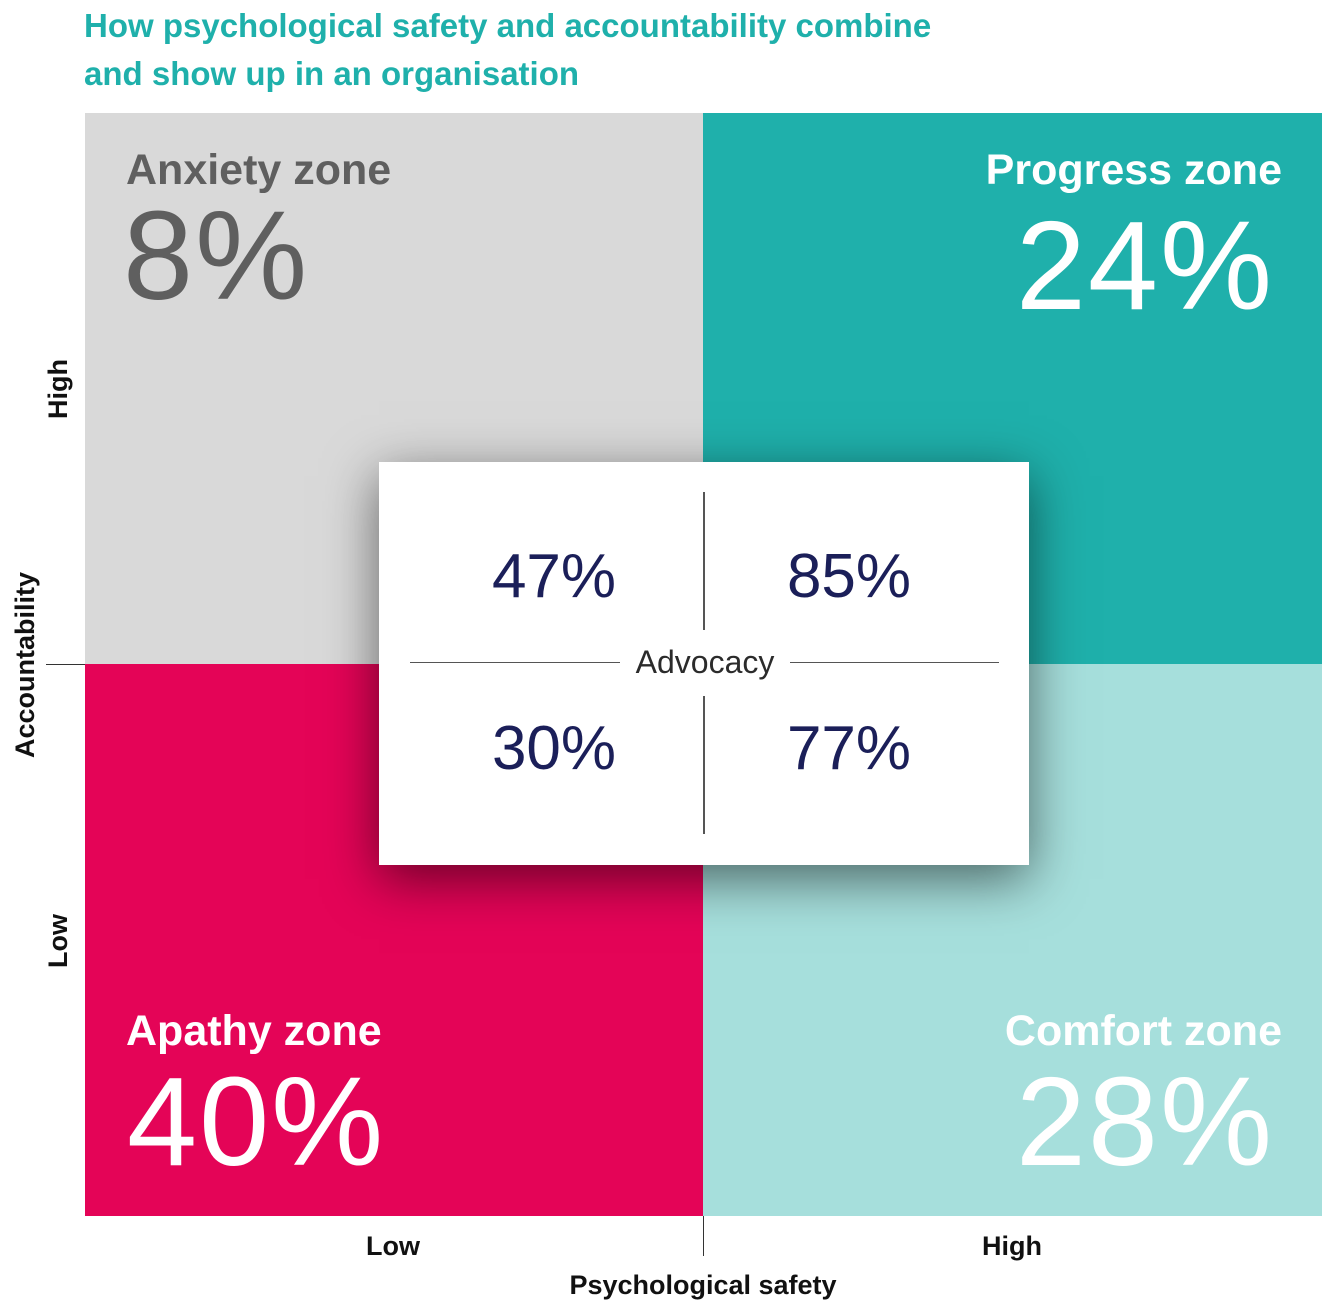  What do you see at coordinates (65, 664) in the screenshot?
I see `y-axis-midpoint-tick` at bounding box center [65, 664].